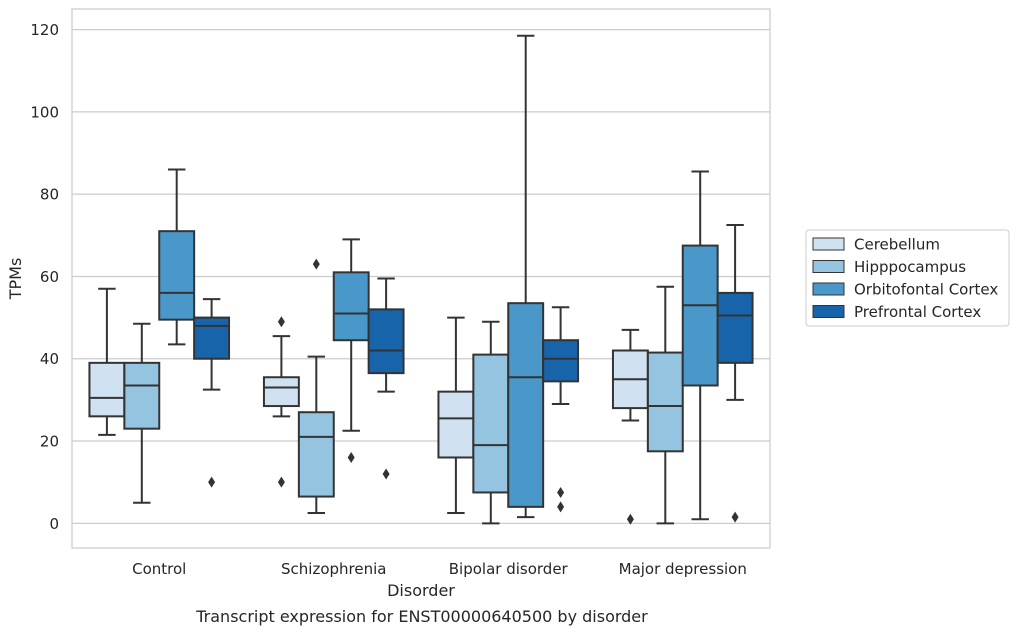 The height and width of the screenshot is (638, 1018). I want to click on legend-label: Prefrontal Cortex, so click(917, 312).